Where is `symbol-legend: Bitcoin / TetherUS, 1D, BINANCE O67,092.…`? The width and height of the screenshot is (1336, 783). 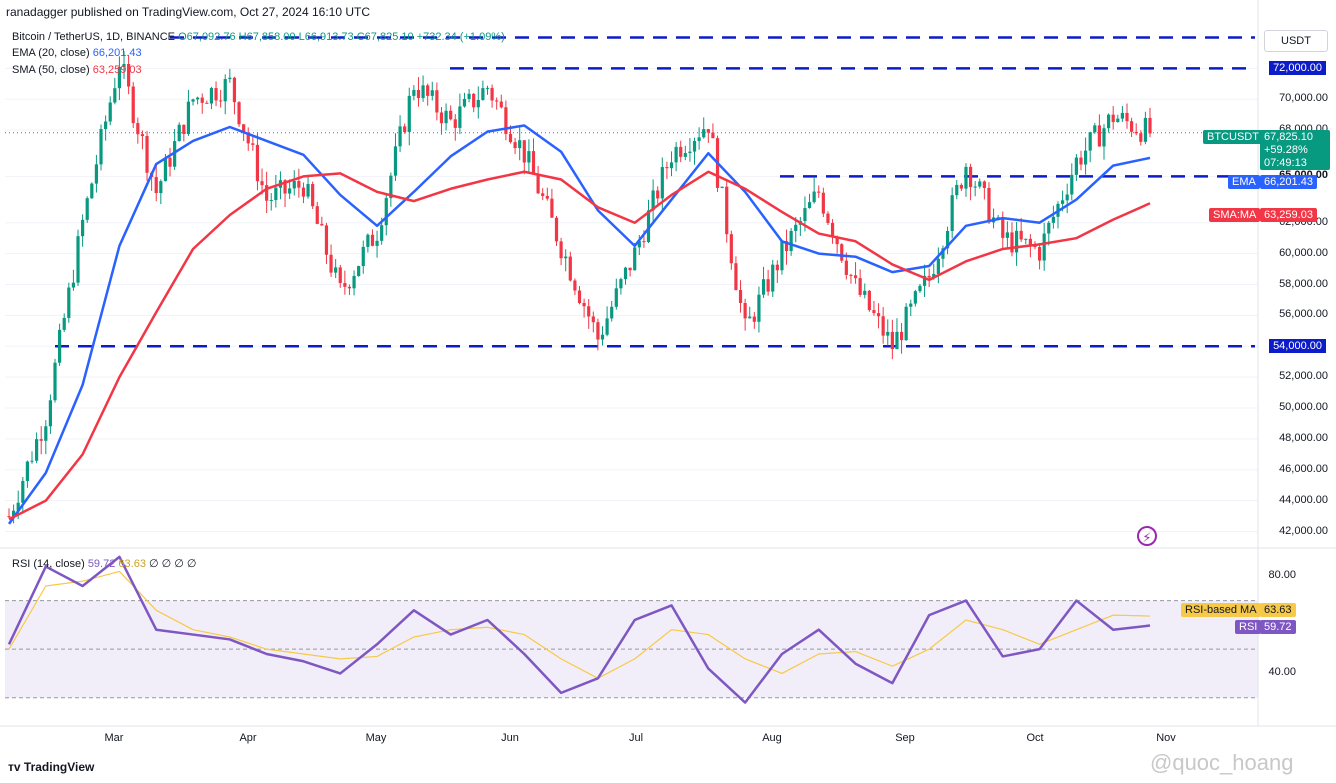
symbol-legend: Bitcoin / TetherUS, 1D, BINANCE O67,092.… is located at coordinates (258, 37).